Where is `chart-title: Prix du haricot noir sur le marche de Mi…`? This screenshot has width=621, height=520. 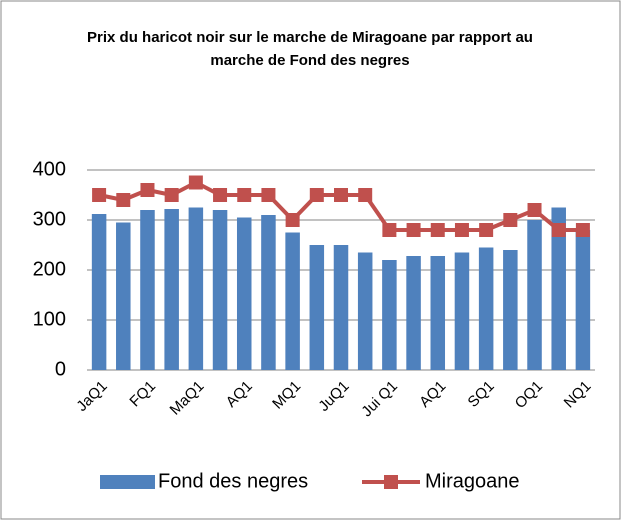
chart-title: Prix du haricot noir sur le marche de Mi… is located at coordinates (310, 49).